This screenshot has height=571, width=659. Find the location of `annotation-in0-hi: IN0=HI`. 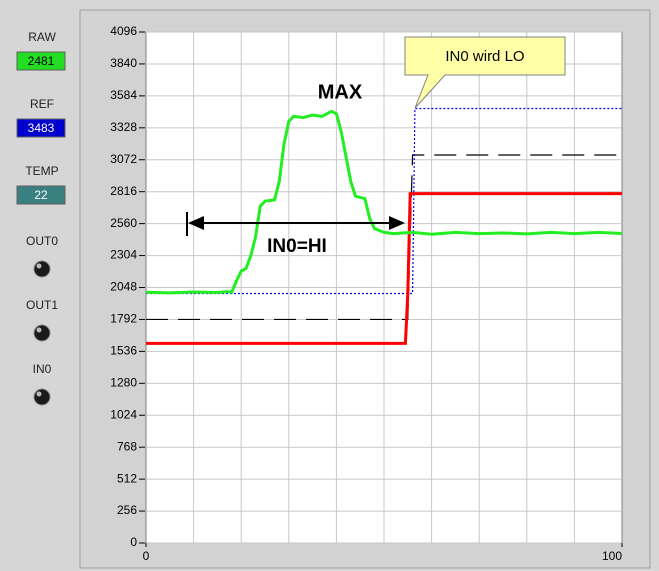

annotation-in0-hi: IN0=HI is located at coordinates (297, 246).